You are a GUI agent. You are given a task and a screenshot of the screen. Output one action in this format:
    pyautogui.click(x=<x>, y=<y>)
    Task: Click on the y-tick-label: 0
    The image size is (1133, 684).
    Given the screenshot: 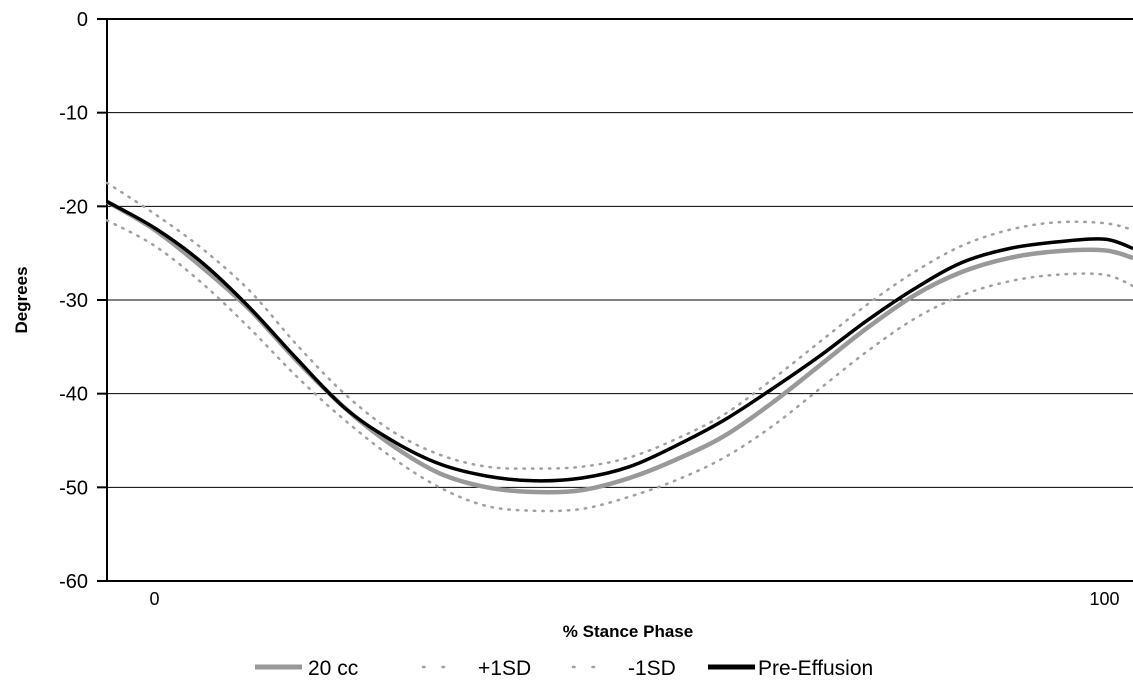 What is the action you would take?
    pyautogui.click(x=82, y=20)
    